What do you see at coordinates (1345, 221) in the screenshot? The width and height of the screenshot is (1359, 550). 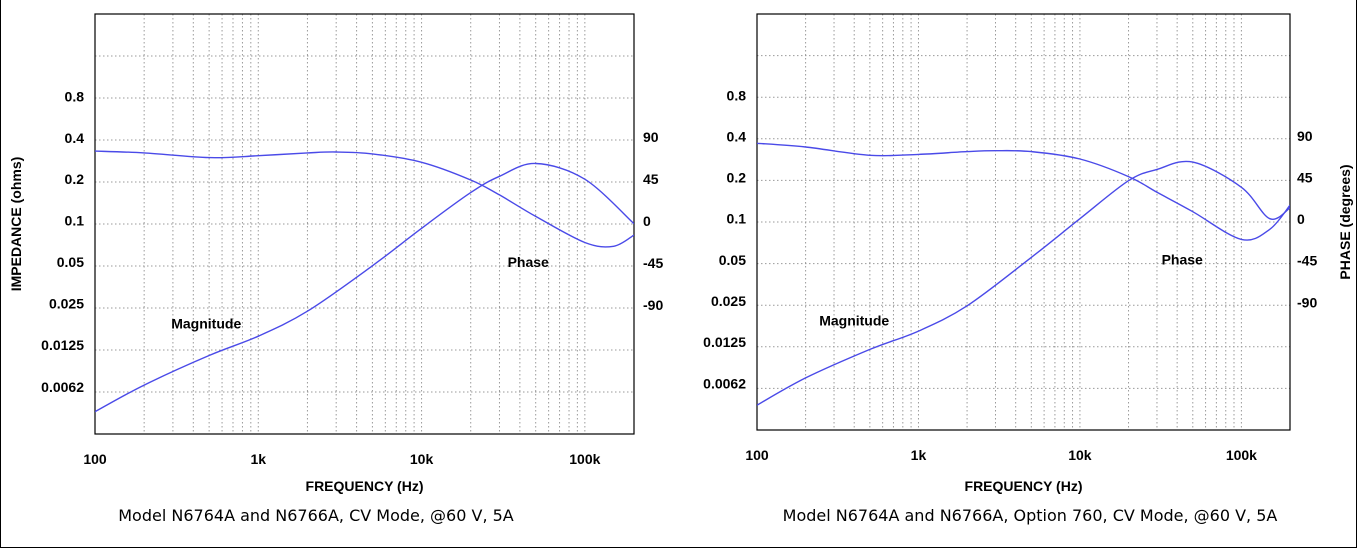 I see `y2-axis-label: PHASE (degrees)` at bounding box center [1345, 221].